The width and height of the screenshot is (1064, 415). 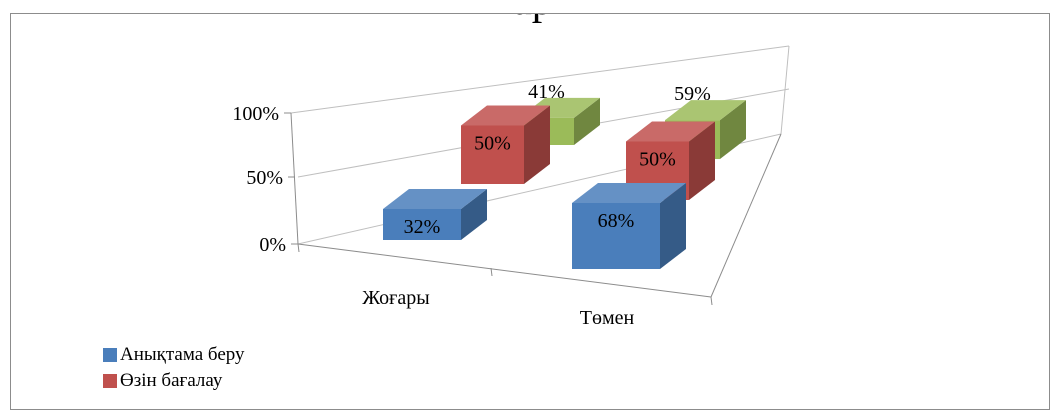 What do you see at coordinates (504, 270) in the screenshot?
I see `x-axis` at bounding box center [504, 270].